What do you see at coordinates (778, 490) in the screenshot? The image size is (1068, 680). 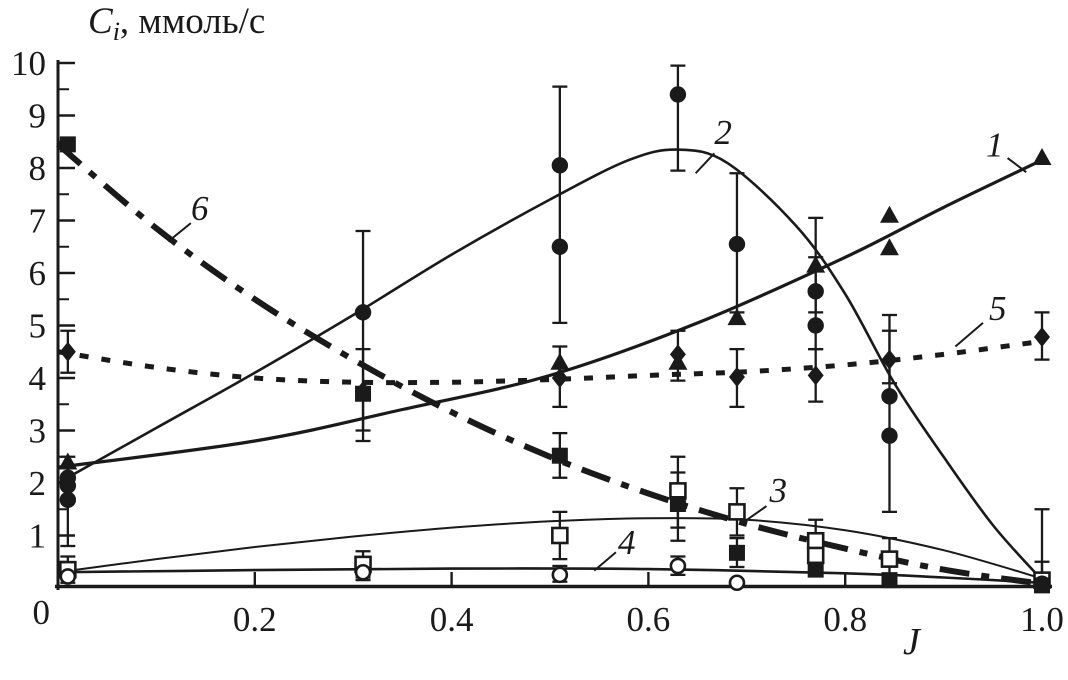 I see `curve-label-3: 3` at bounding box center [778, 490].